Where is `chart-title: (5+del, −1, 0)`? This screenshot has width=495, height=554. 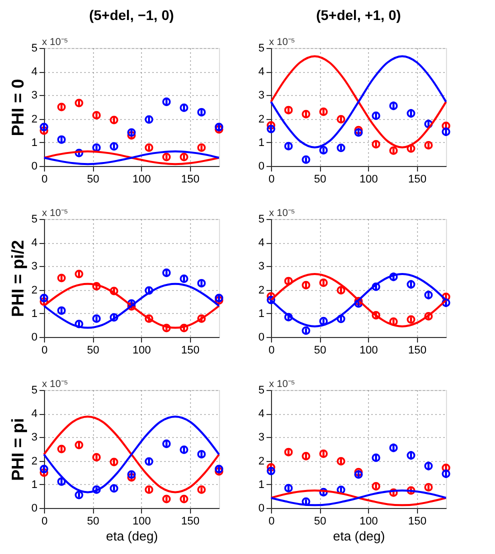 chart-title: (5+del, −1, 0) is located at coordinates (131, 15).